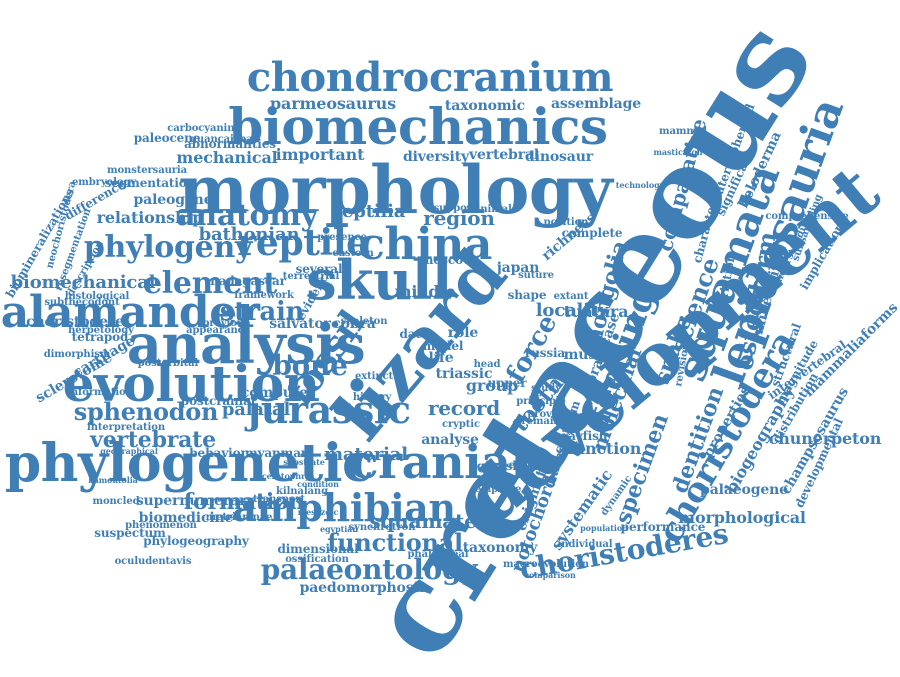 Image resolution: width=900 pixels, height=677 pixels. I want to click on cloud-word: shape, so click(527, 295).